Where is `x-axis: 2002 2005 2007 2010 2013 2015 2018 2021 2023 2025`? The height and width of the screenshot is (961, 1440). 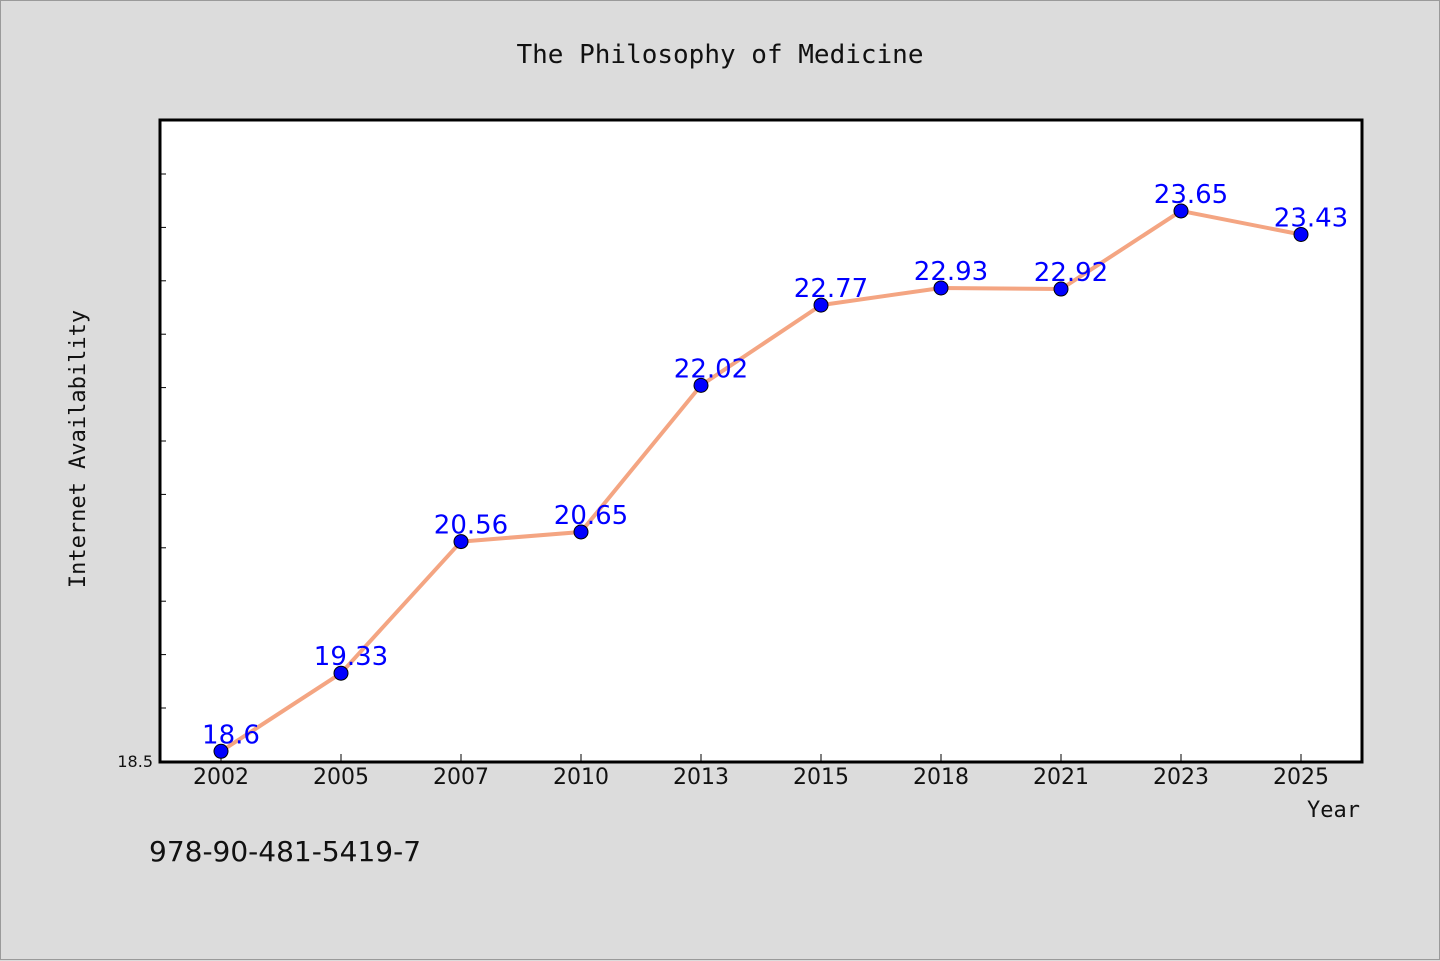 x-axis: 2002 2005 2007 2010 2013 2015 2018 2021 2023 2025 is located at coordinates (761, 772).